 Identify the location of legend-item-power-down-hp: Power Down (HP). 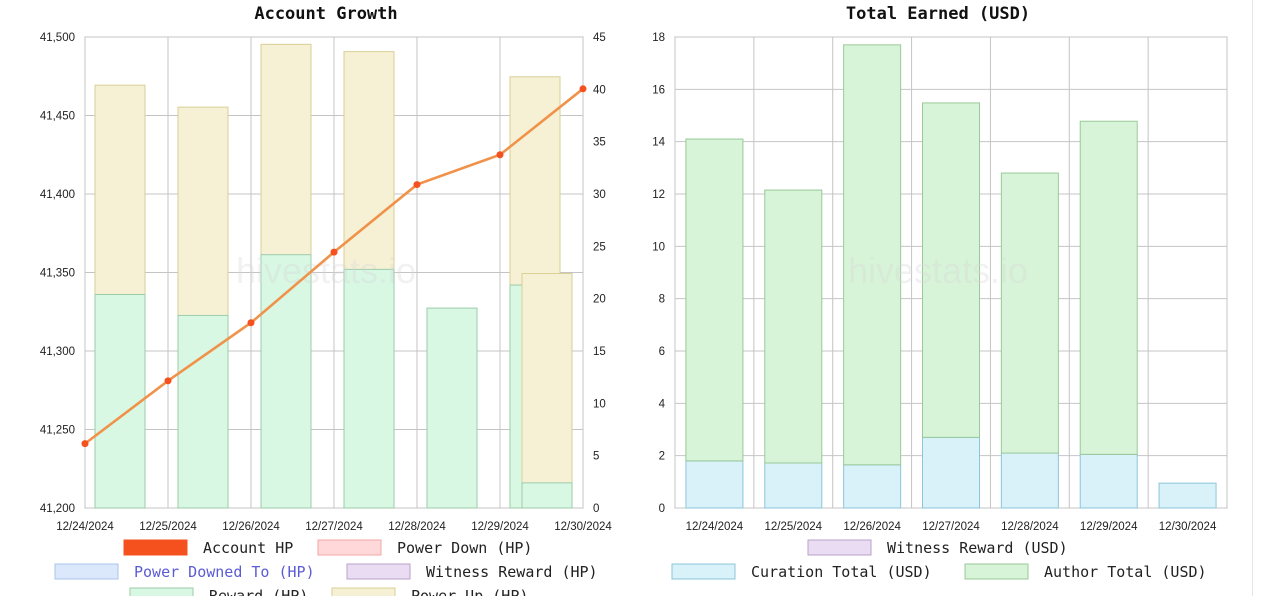
(424, 548).